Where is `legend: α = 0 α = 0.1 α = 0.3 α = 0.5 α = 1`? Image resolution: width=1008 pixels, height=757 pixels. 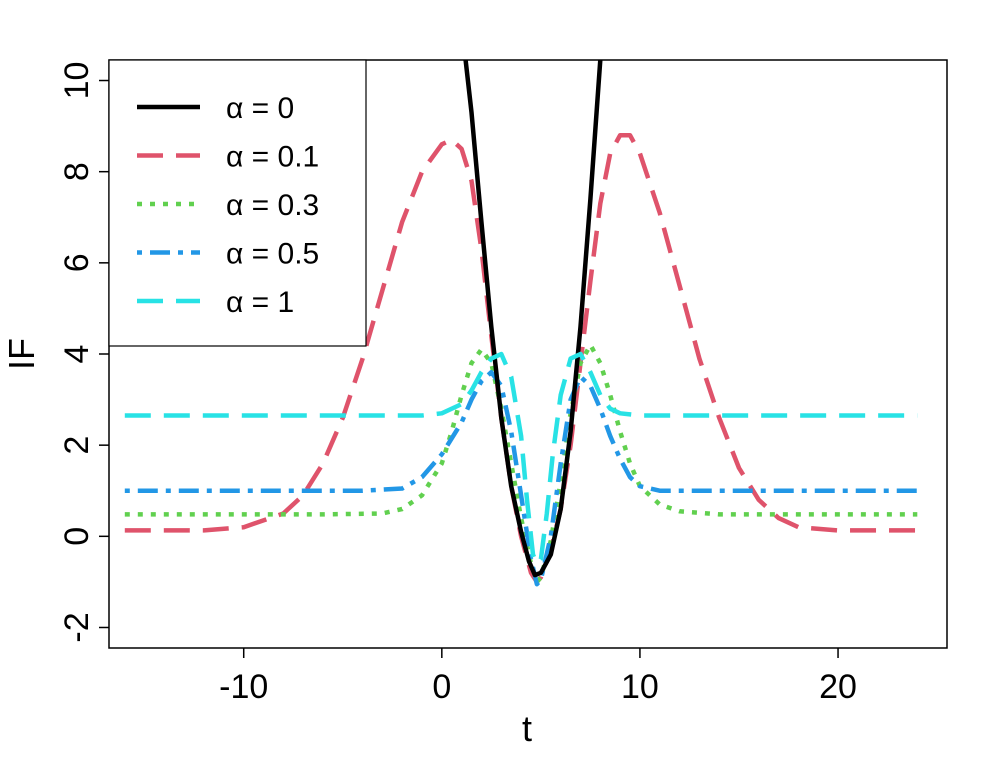
legend: α = 0 α = 0.1 α = 0.3 α = 0.5 α = 1 is located at coordinates (237, 203).